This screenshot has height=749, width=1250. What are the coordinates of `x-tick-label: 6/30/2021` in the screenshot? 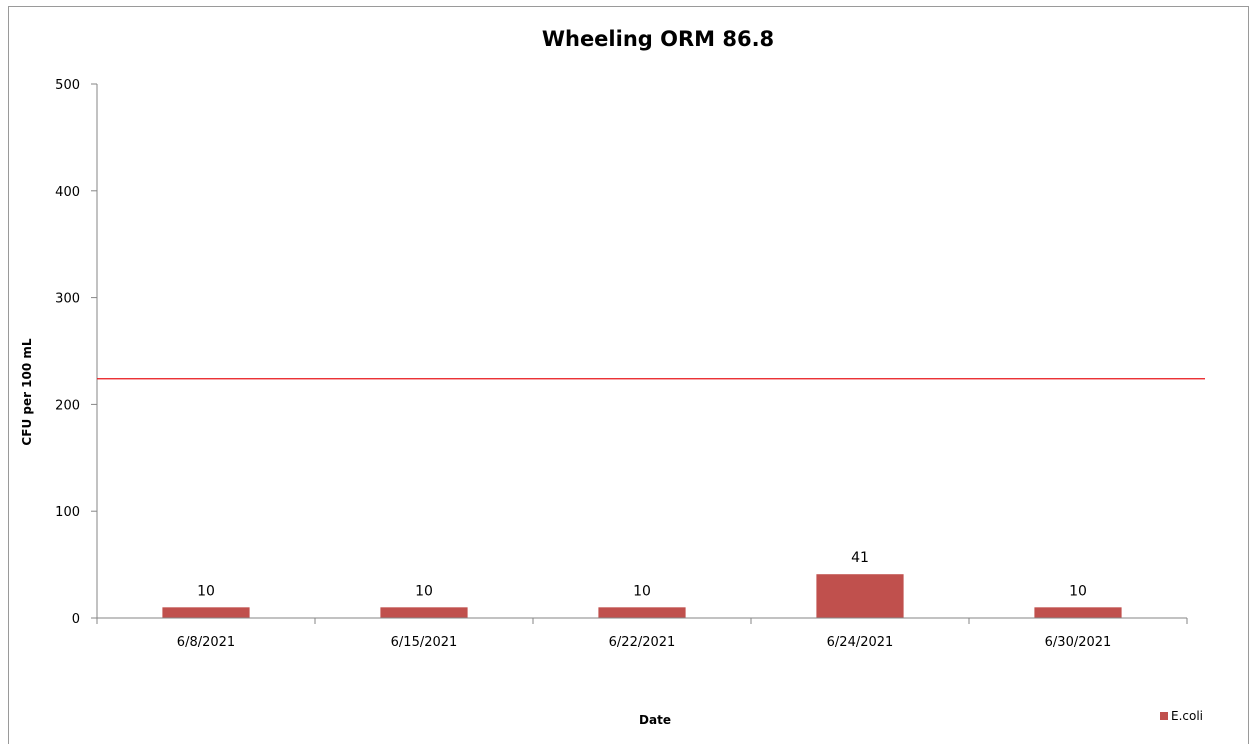 It's located at (1078, 642).